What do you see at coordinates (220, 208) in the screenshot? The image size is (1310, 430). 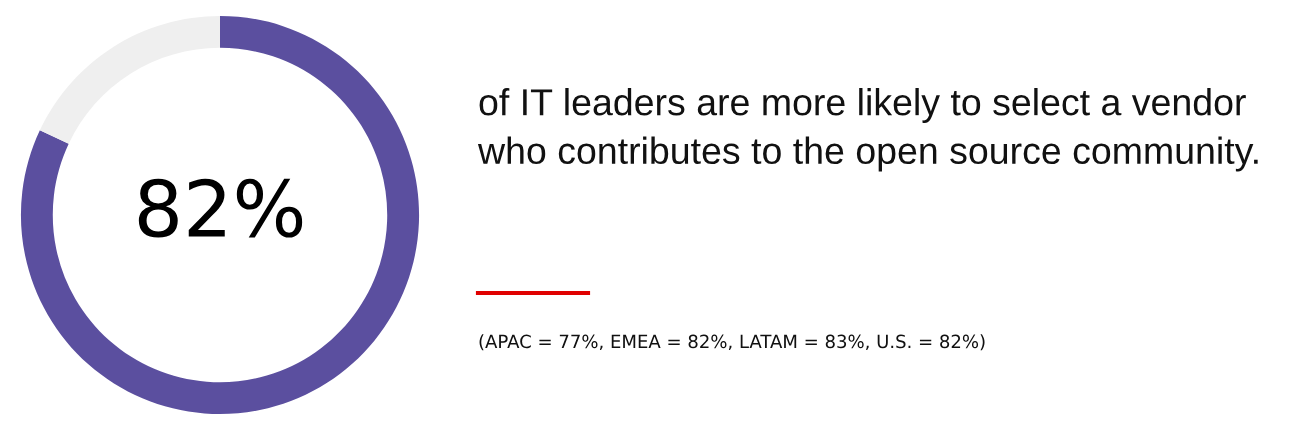 I see `data-label: 82%` at bounding box center [220, 208].